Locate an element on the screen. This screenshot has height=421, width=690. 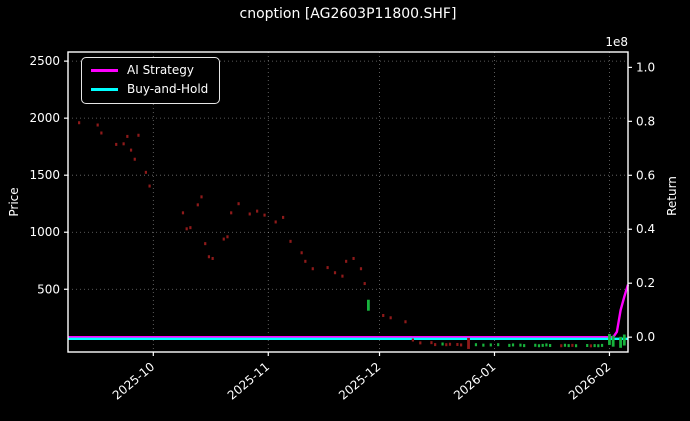
ai-strategy-line is located at coordinates (349, 311).